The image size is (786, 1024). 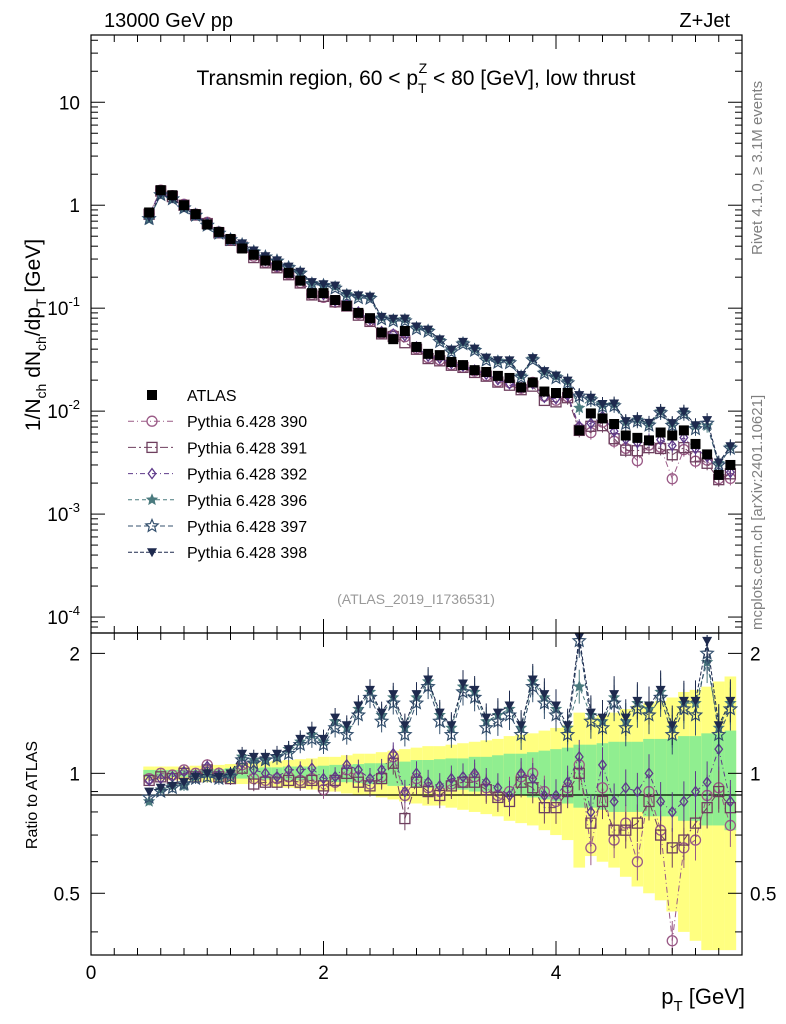 I want to click on ylabel-part-d: [GeV], so click(x=33, y=269).